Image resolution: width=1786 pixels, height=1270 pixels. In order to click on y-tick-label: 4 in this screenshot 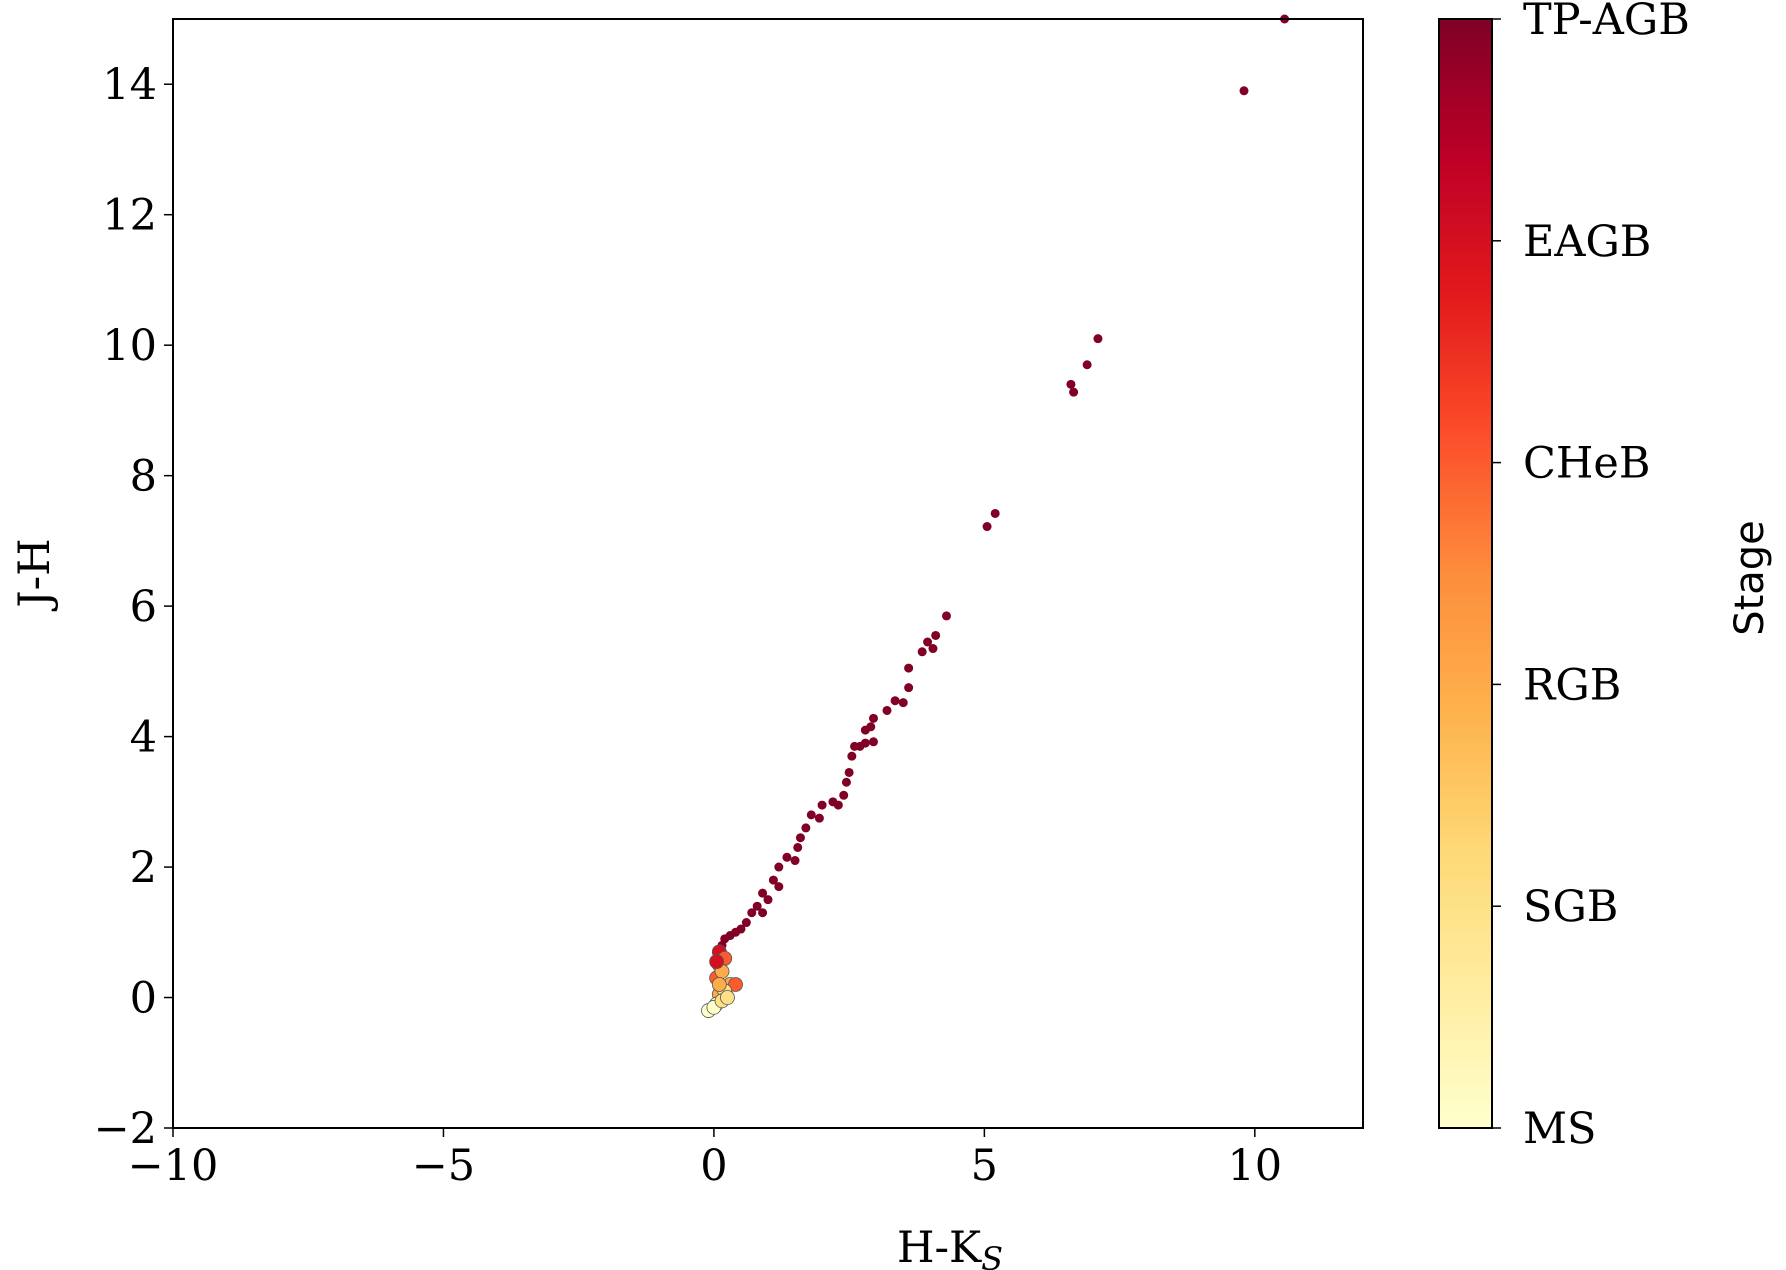, I will do `click(143, 738)`.